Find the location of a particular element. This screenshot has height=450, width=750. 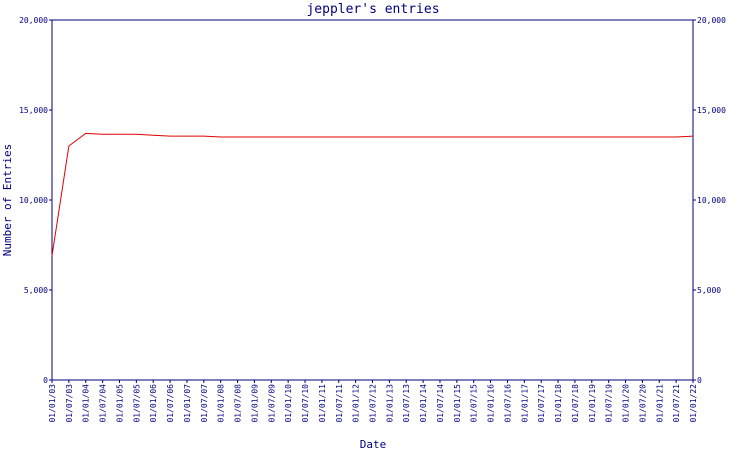

y-tick-label: 10,000 is located at coordinates (33, 200).